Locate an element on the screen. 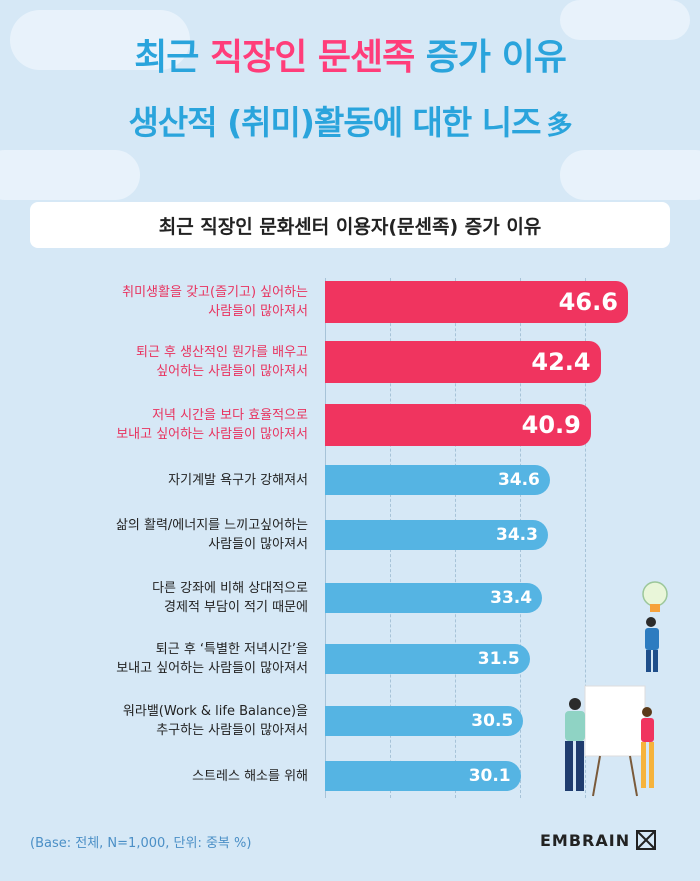  whiteboard-presentation-illustration is located at coordinates (609, 741).